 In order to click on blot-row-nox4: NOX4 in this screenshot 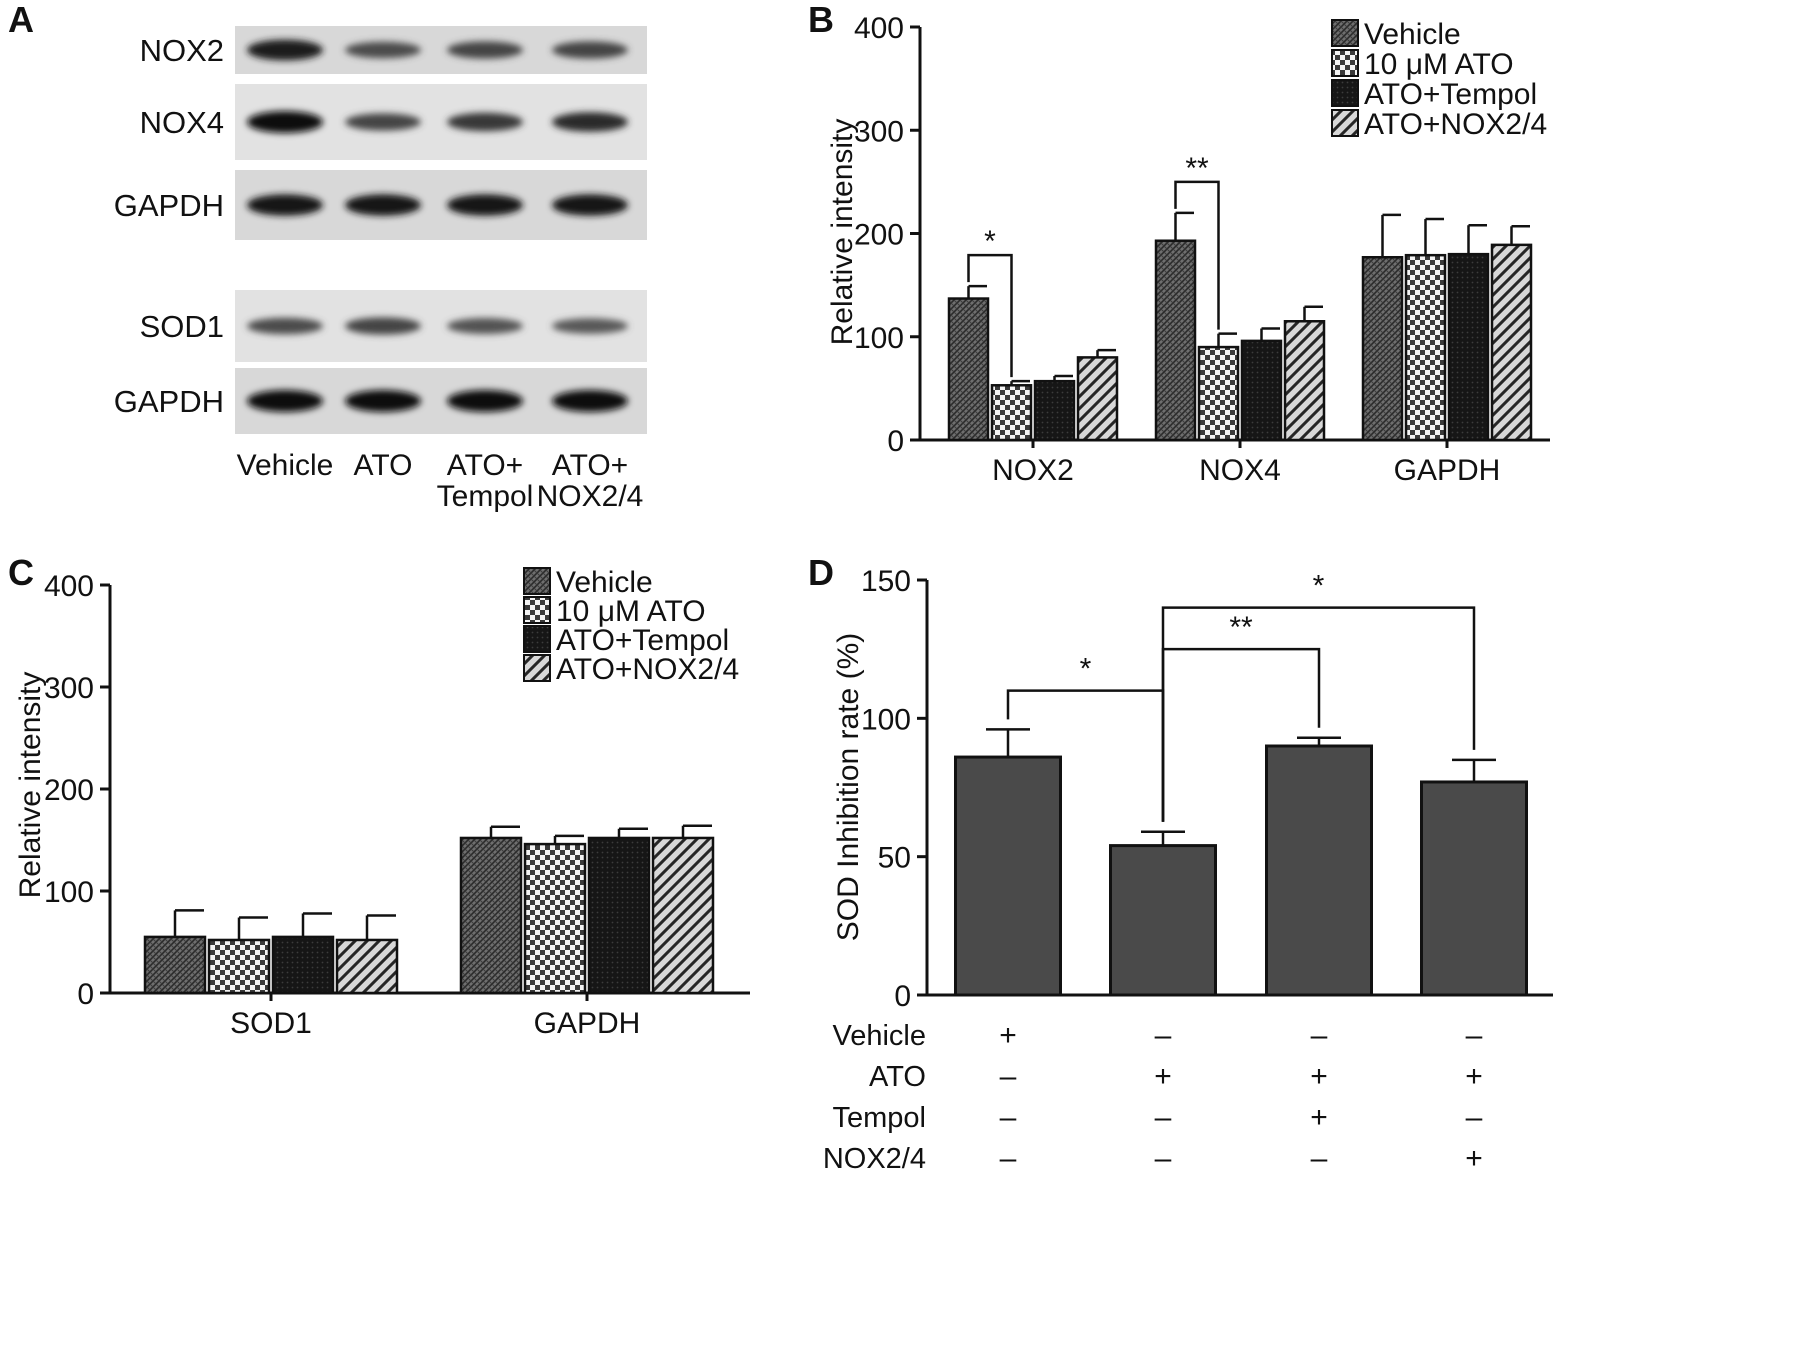, I will do `click(393, 122)`.